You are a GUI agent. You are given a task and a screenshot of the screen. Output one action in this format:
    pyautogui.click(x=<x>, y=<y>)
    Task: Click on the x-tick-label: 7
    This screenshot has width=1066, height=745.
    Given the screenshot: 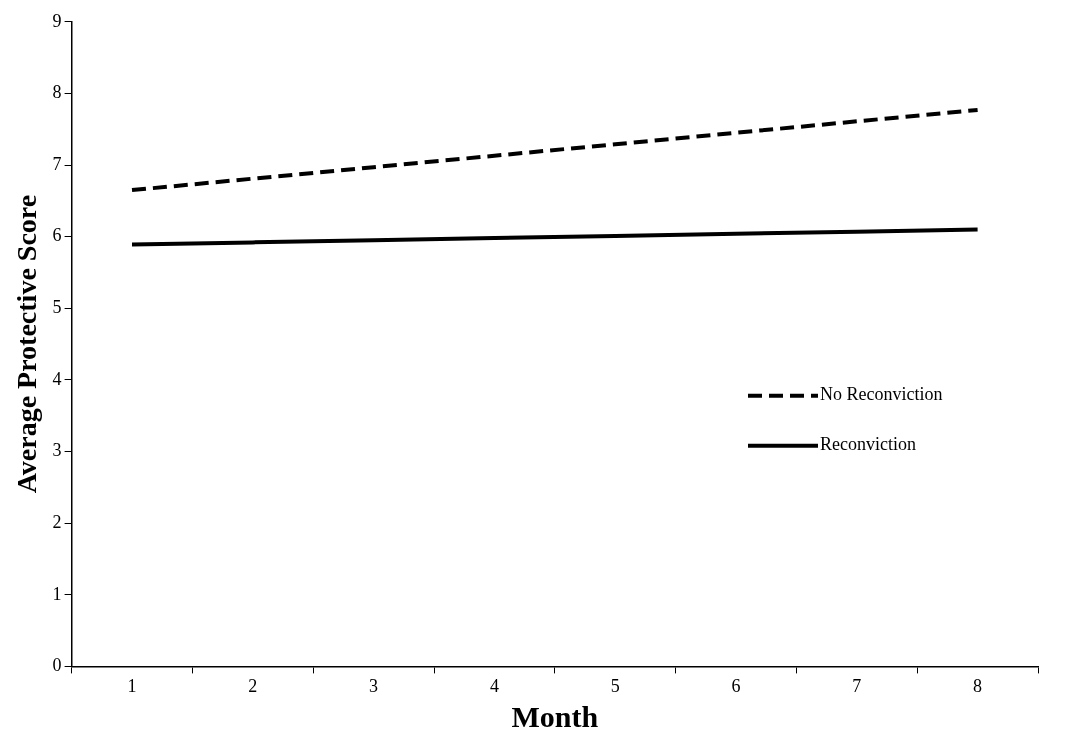 What is the action you would take?
    pyautogui.click(x=857, y=685)
    